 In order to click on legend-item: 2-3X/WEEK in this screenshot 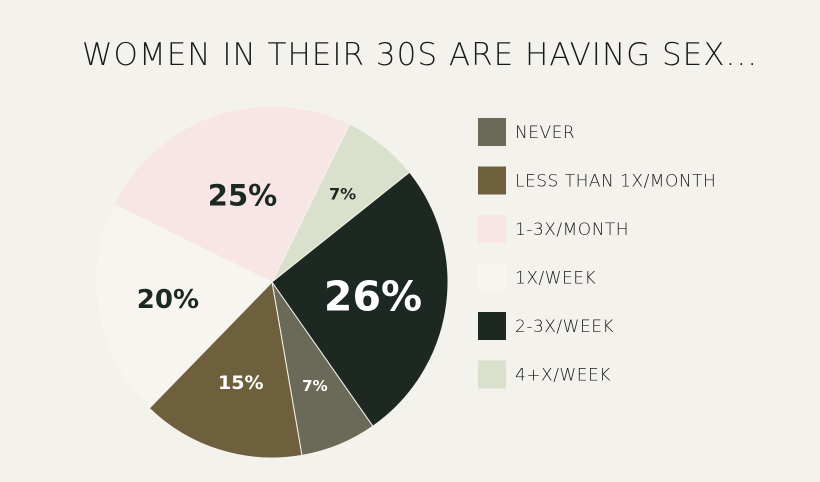, I will do `click(546, 326)`.